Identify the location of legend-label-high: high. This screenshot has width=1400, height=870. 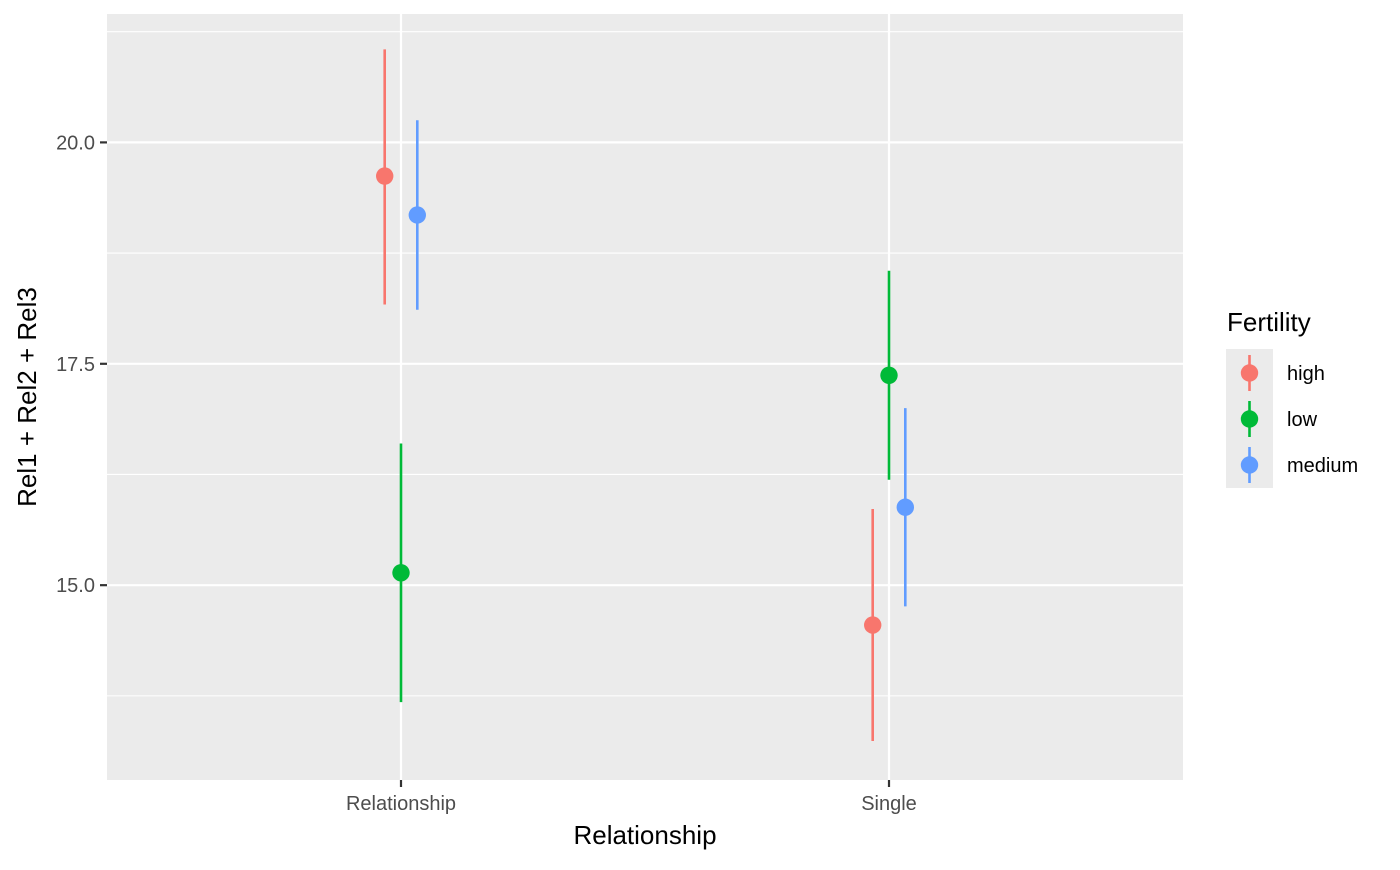
(1306, 374).